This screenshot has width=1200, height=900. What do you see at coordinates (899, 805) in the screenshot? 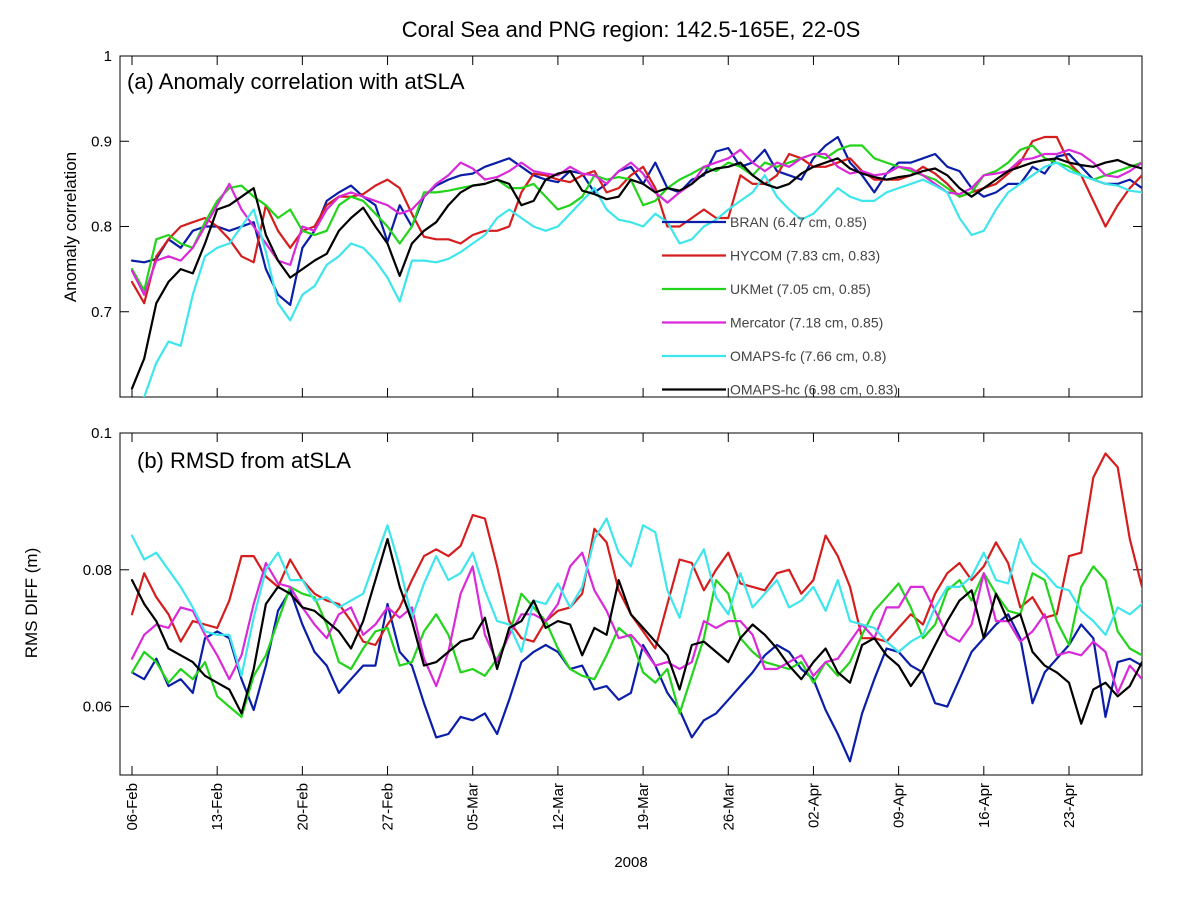
I see `x-tick-label: 09-Apr` at bounding box center [899, 805].